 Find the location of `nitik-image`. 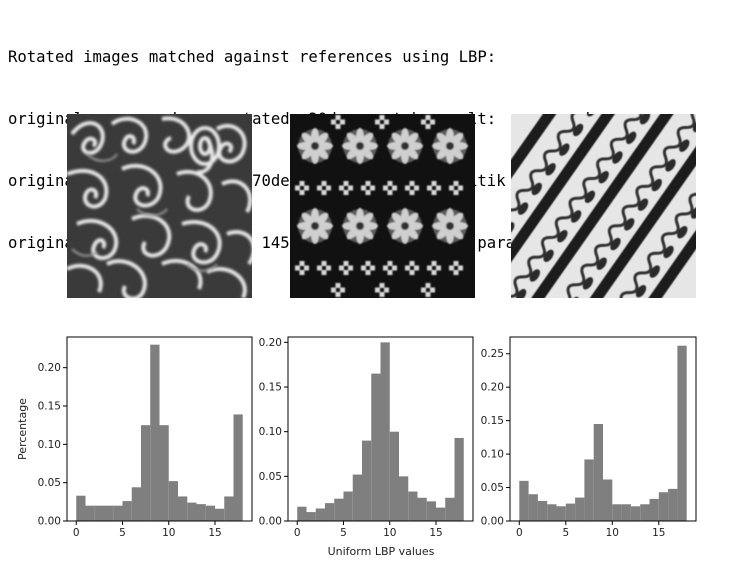

nitik-image is located at coordinates (382, 206).